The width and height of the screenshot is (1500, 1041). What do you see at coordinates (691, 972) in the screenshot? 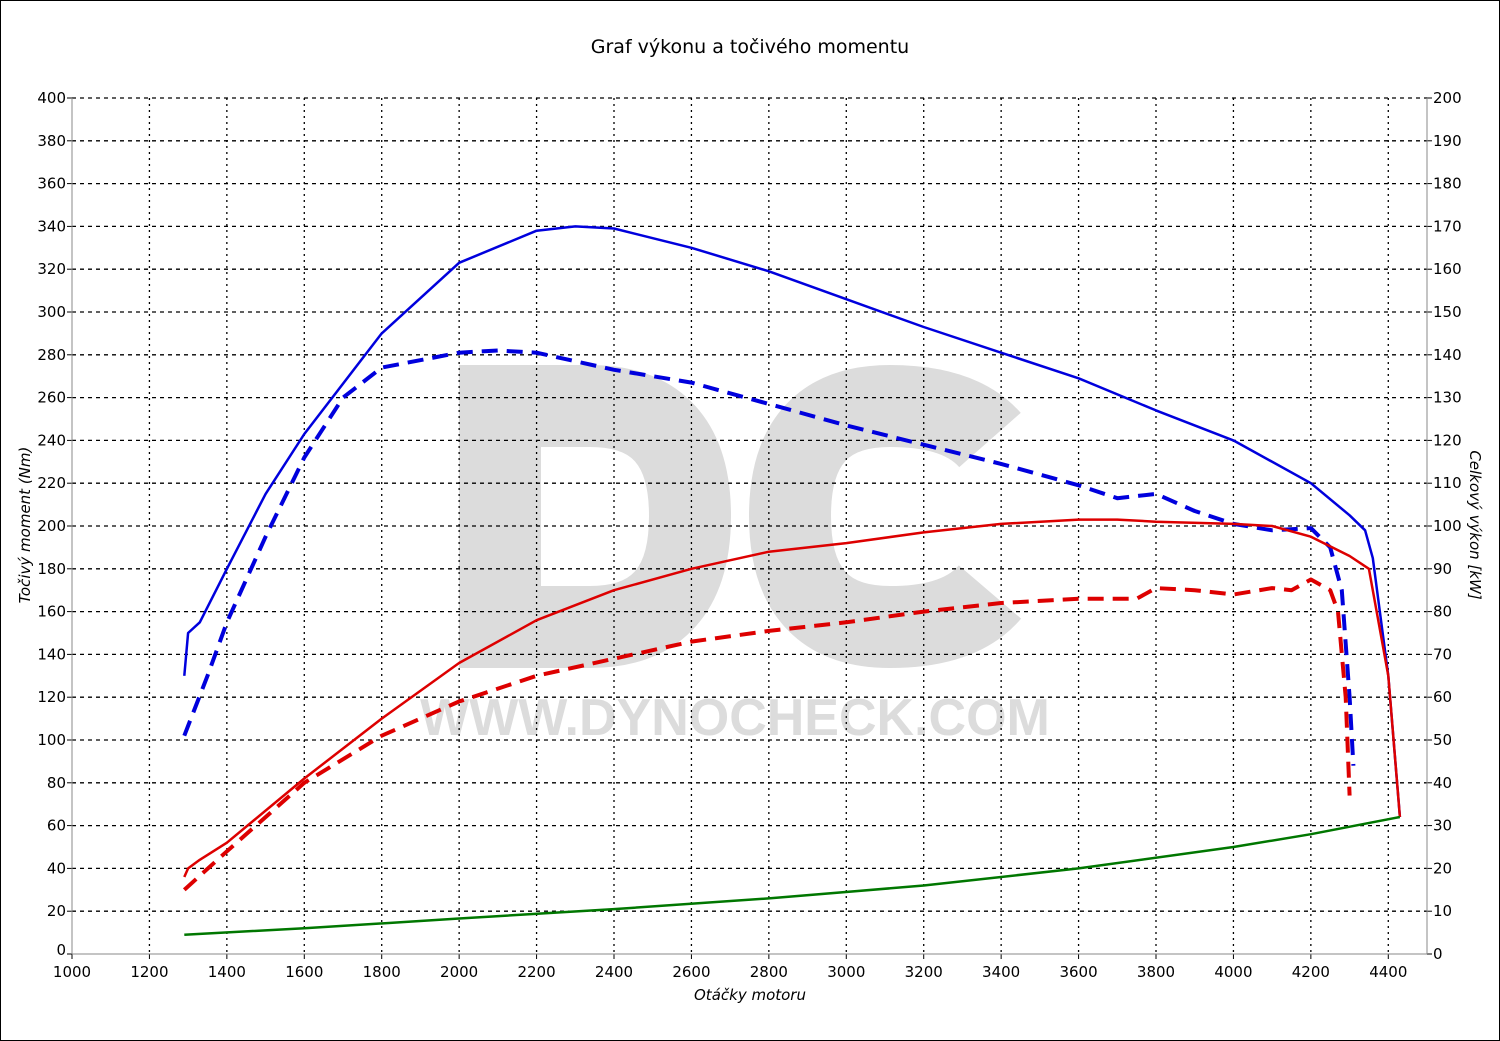
I see `x-tick-label: 2600` at bounding box center [691, 972].